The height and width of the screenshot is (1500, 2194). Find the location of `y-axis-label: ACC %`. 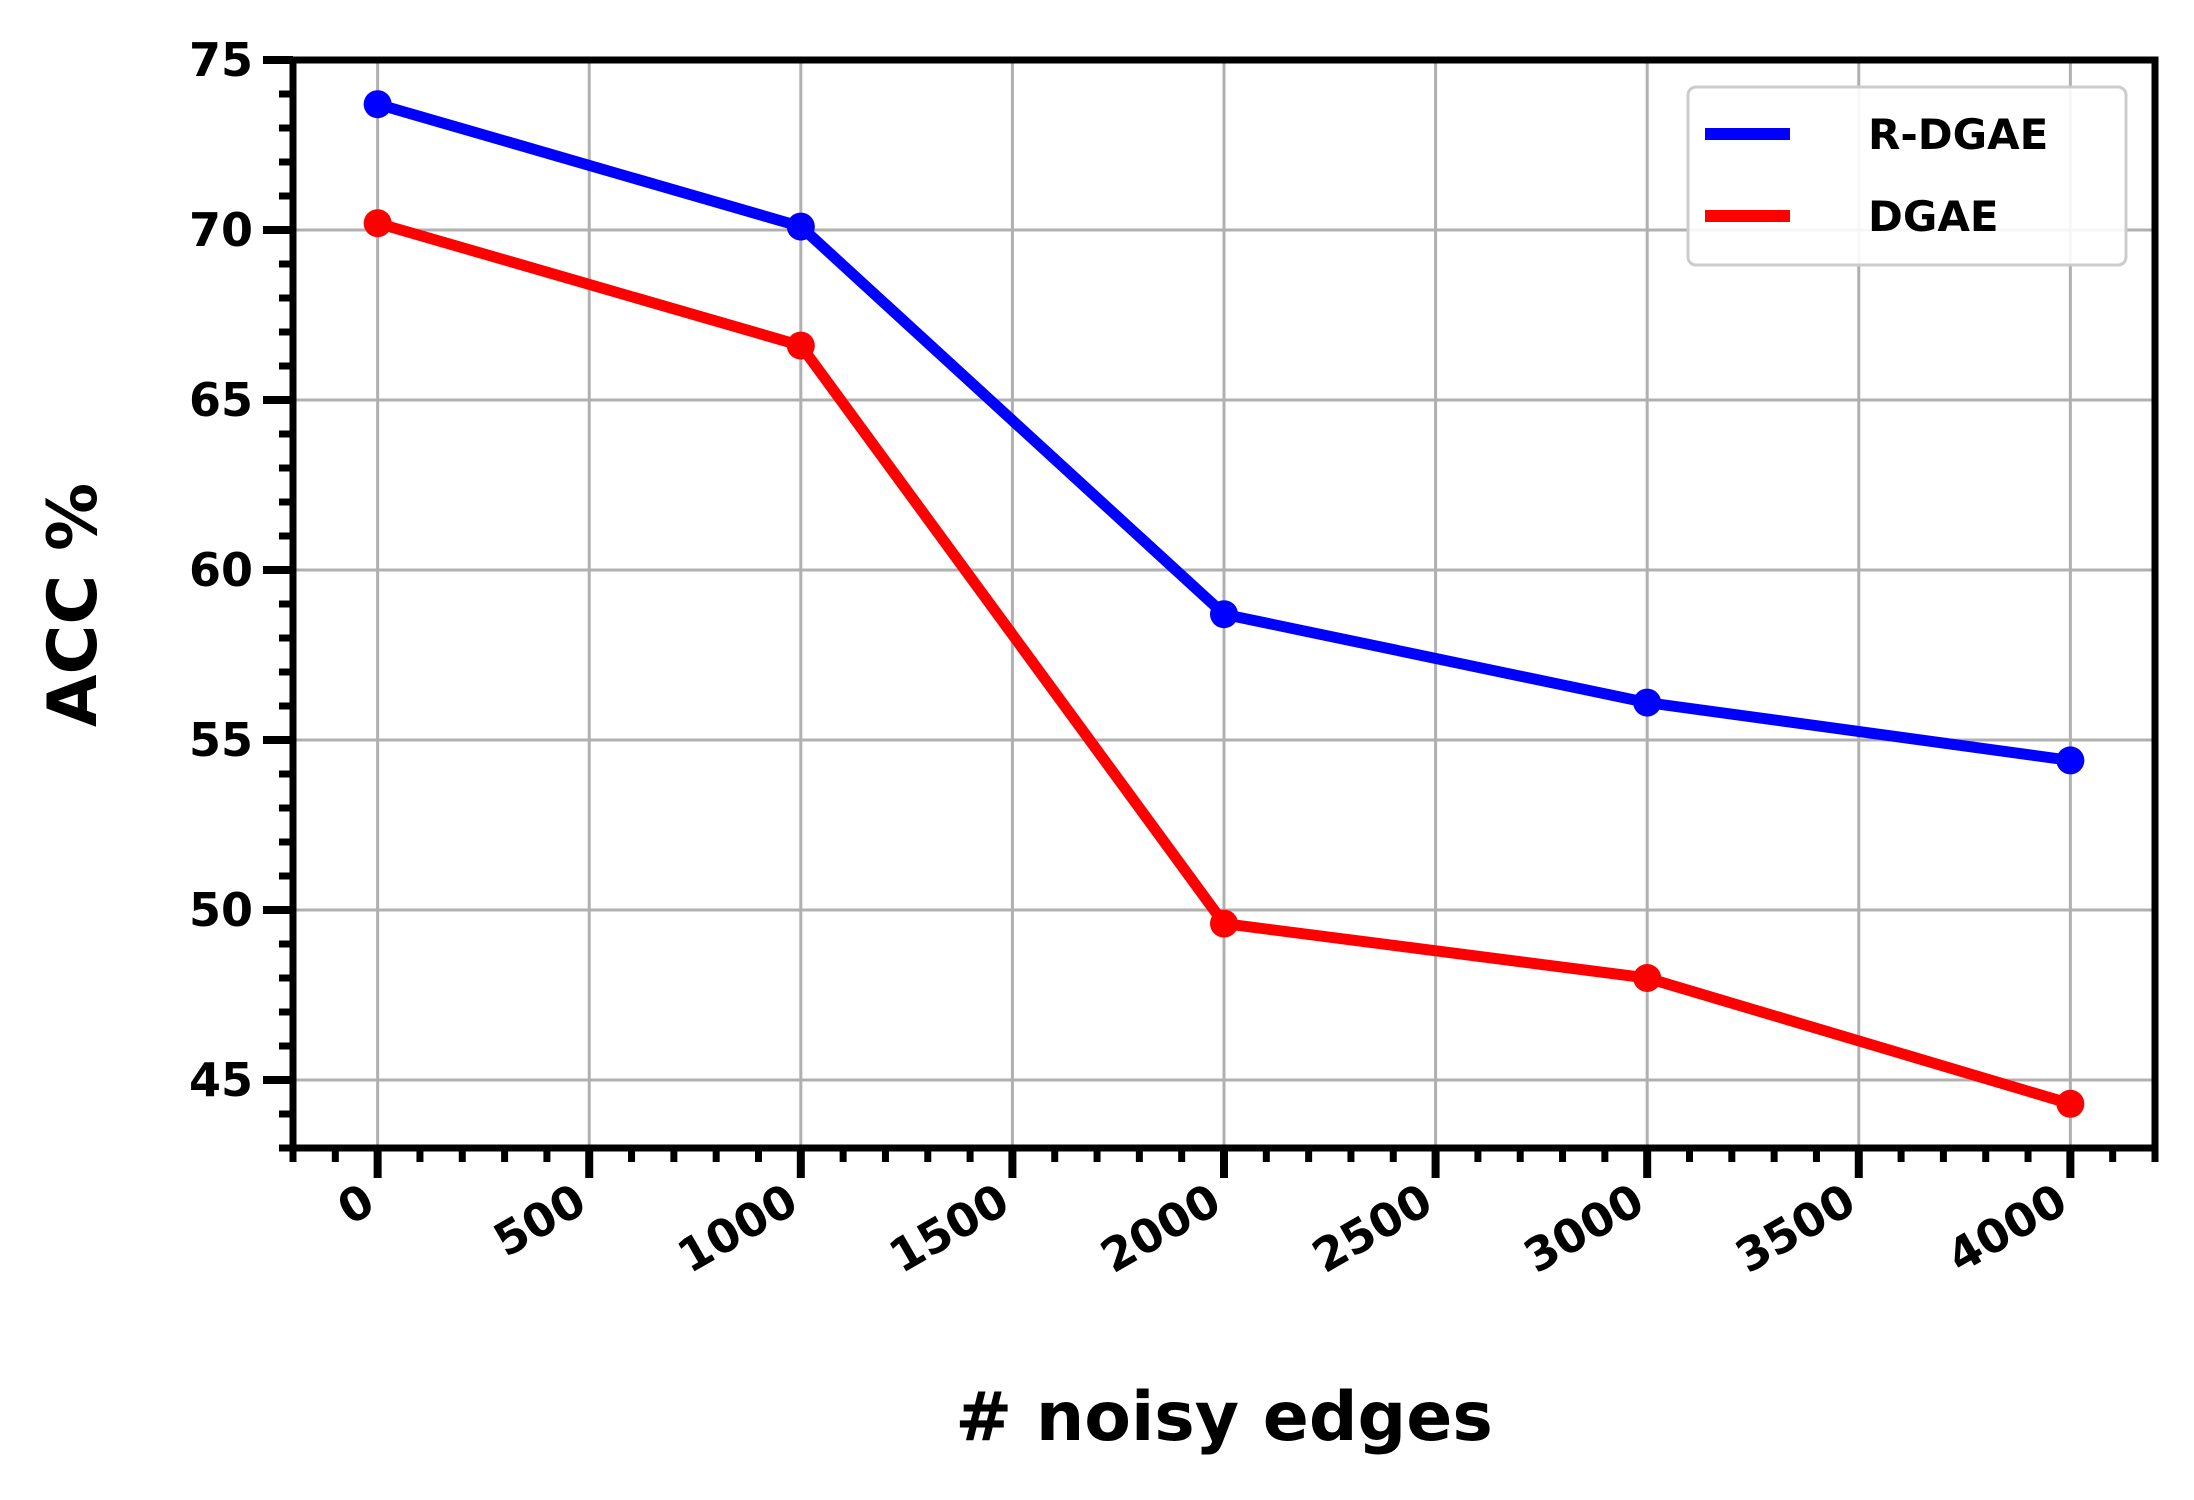

y-axis-label: ACC % is located at coordinates (73, 605).